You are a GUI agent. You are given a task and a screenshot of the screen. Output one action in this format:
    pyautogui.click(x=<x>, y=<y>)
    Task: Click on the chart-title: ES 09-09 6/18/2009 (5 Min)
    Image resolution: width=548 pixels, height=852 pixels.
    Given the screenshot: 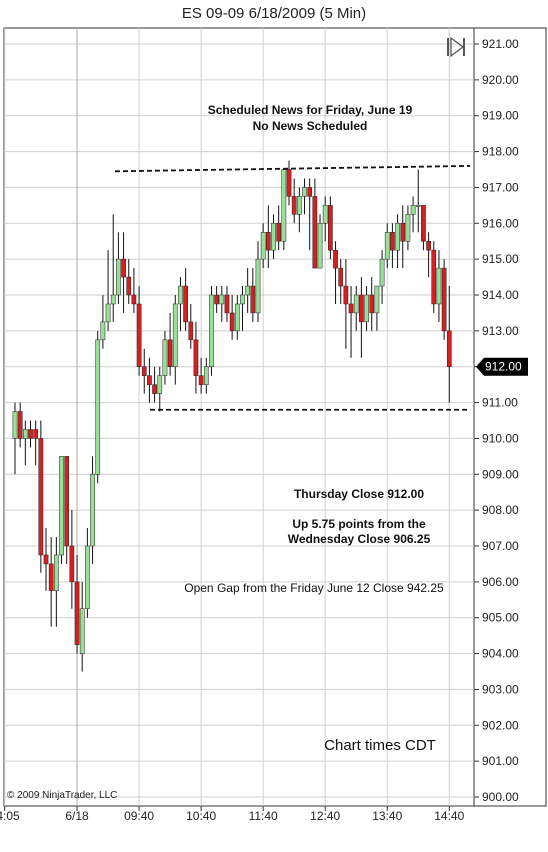 What is the action you would take?
    pyautogui.click(x=274, y=13)
    